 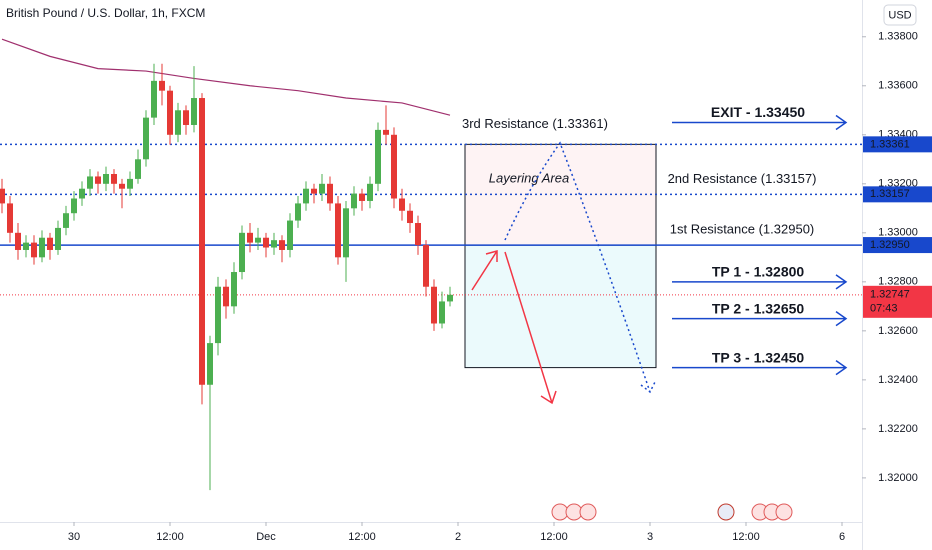 I want to click on y-tick-label: 1.32200, so click(x=898, y=429).